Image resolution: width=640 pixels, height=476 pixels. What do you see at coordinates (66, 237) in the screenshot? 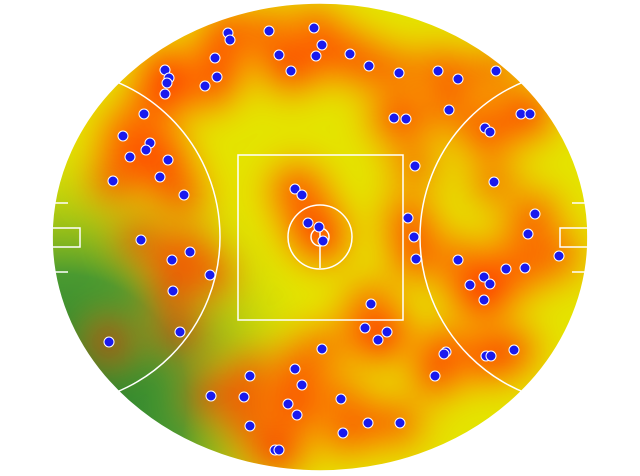
I see `left-goal-square` at bounding box center [66, 237].